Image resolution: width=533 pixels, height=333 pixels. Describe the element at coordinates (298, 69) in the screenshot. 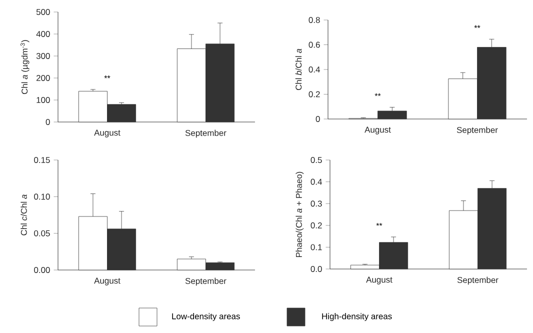

I see `y-axis-title: Chl b/Chl a` at that location.